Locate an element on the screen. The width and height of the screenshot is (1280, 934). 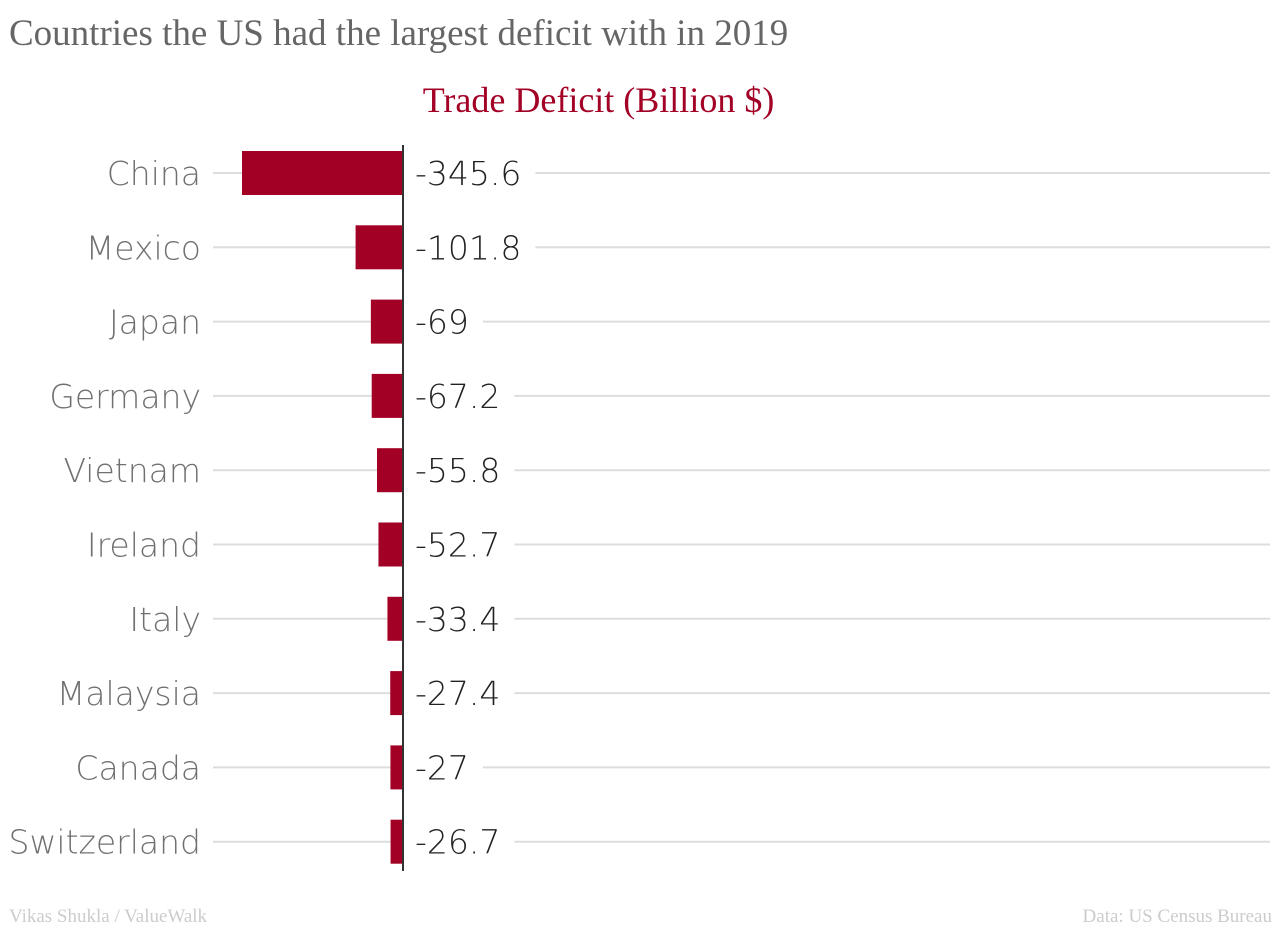
category-label: Canada is located at coordinates (138, 767).